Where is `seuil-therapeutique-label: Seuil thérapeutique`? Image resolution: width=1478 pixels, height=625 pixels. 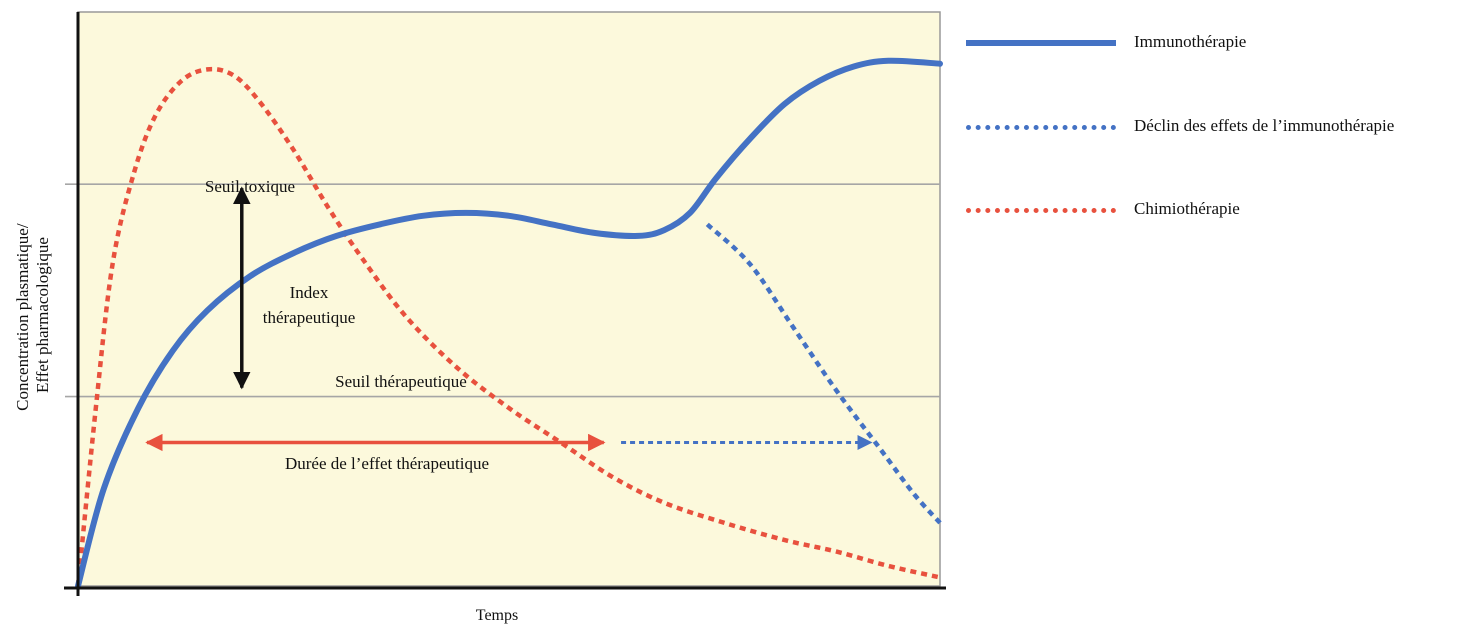 seuil-therapeutique-label: Seuil thérapeutique is located at coordinates (401, 381).